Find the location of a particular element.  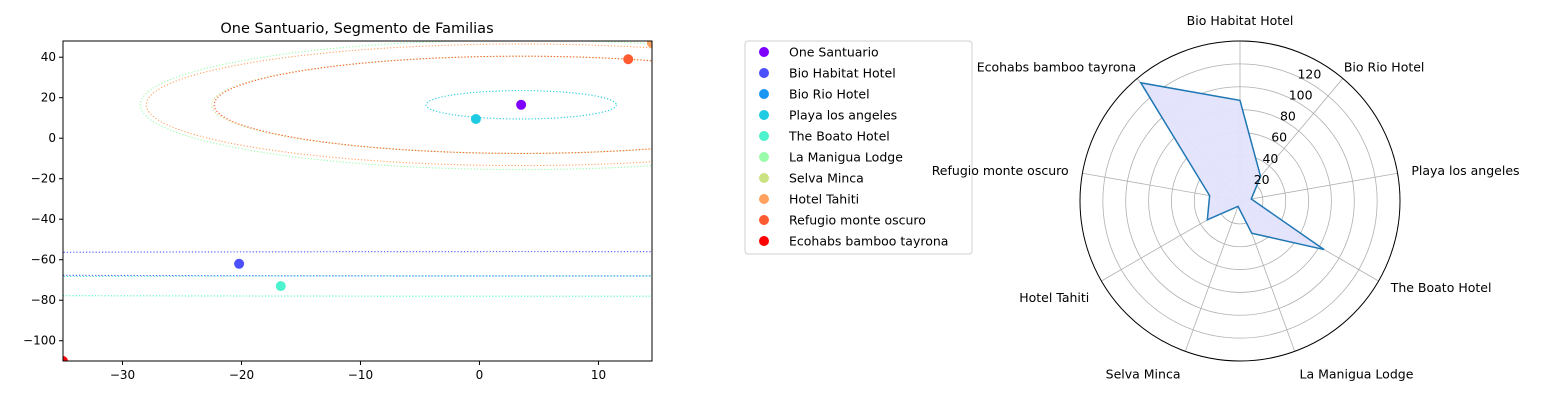

x-tick-label-1: −20 is located at coordinates (241, 375).